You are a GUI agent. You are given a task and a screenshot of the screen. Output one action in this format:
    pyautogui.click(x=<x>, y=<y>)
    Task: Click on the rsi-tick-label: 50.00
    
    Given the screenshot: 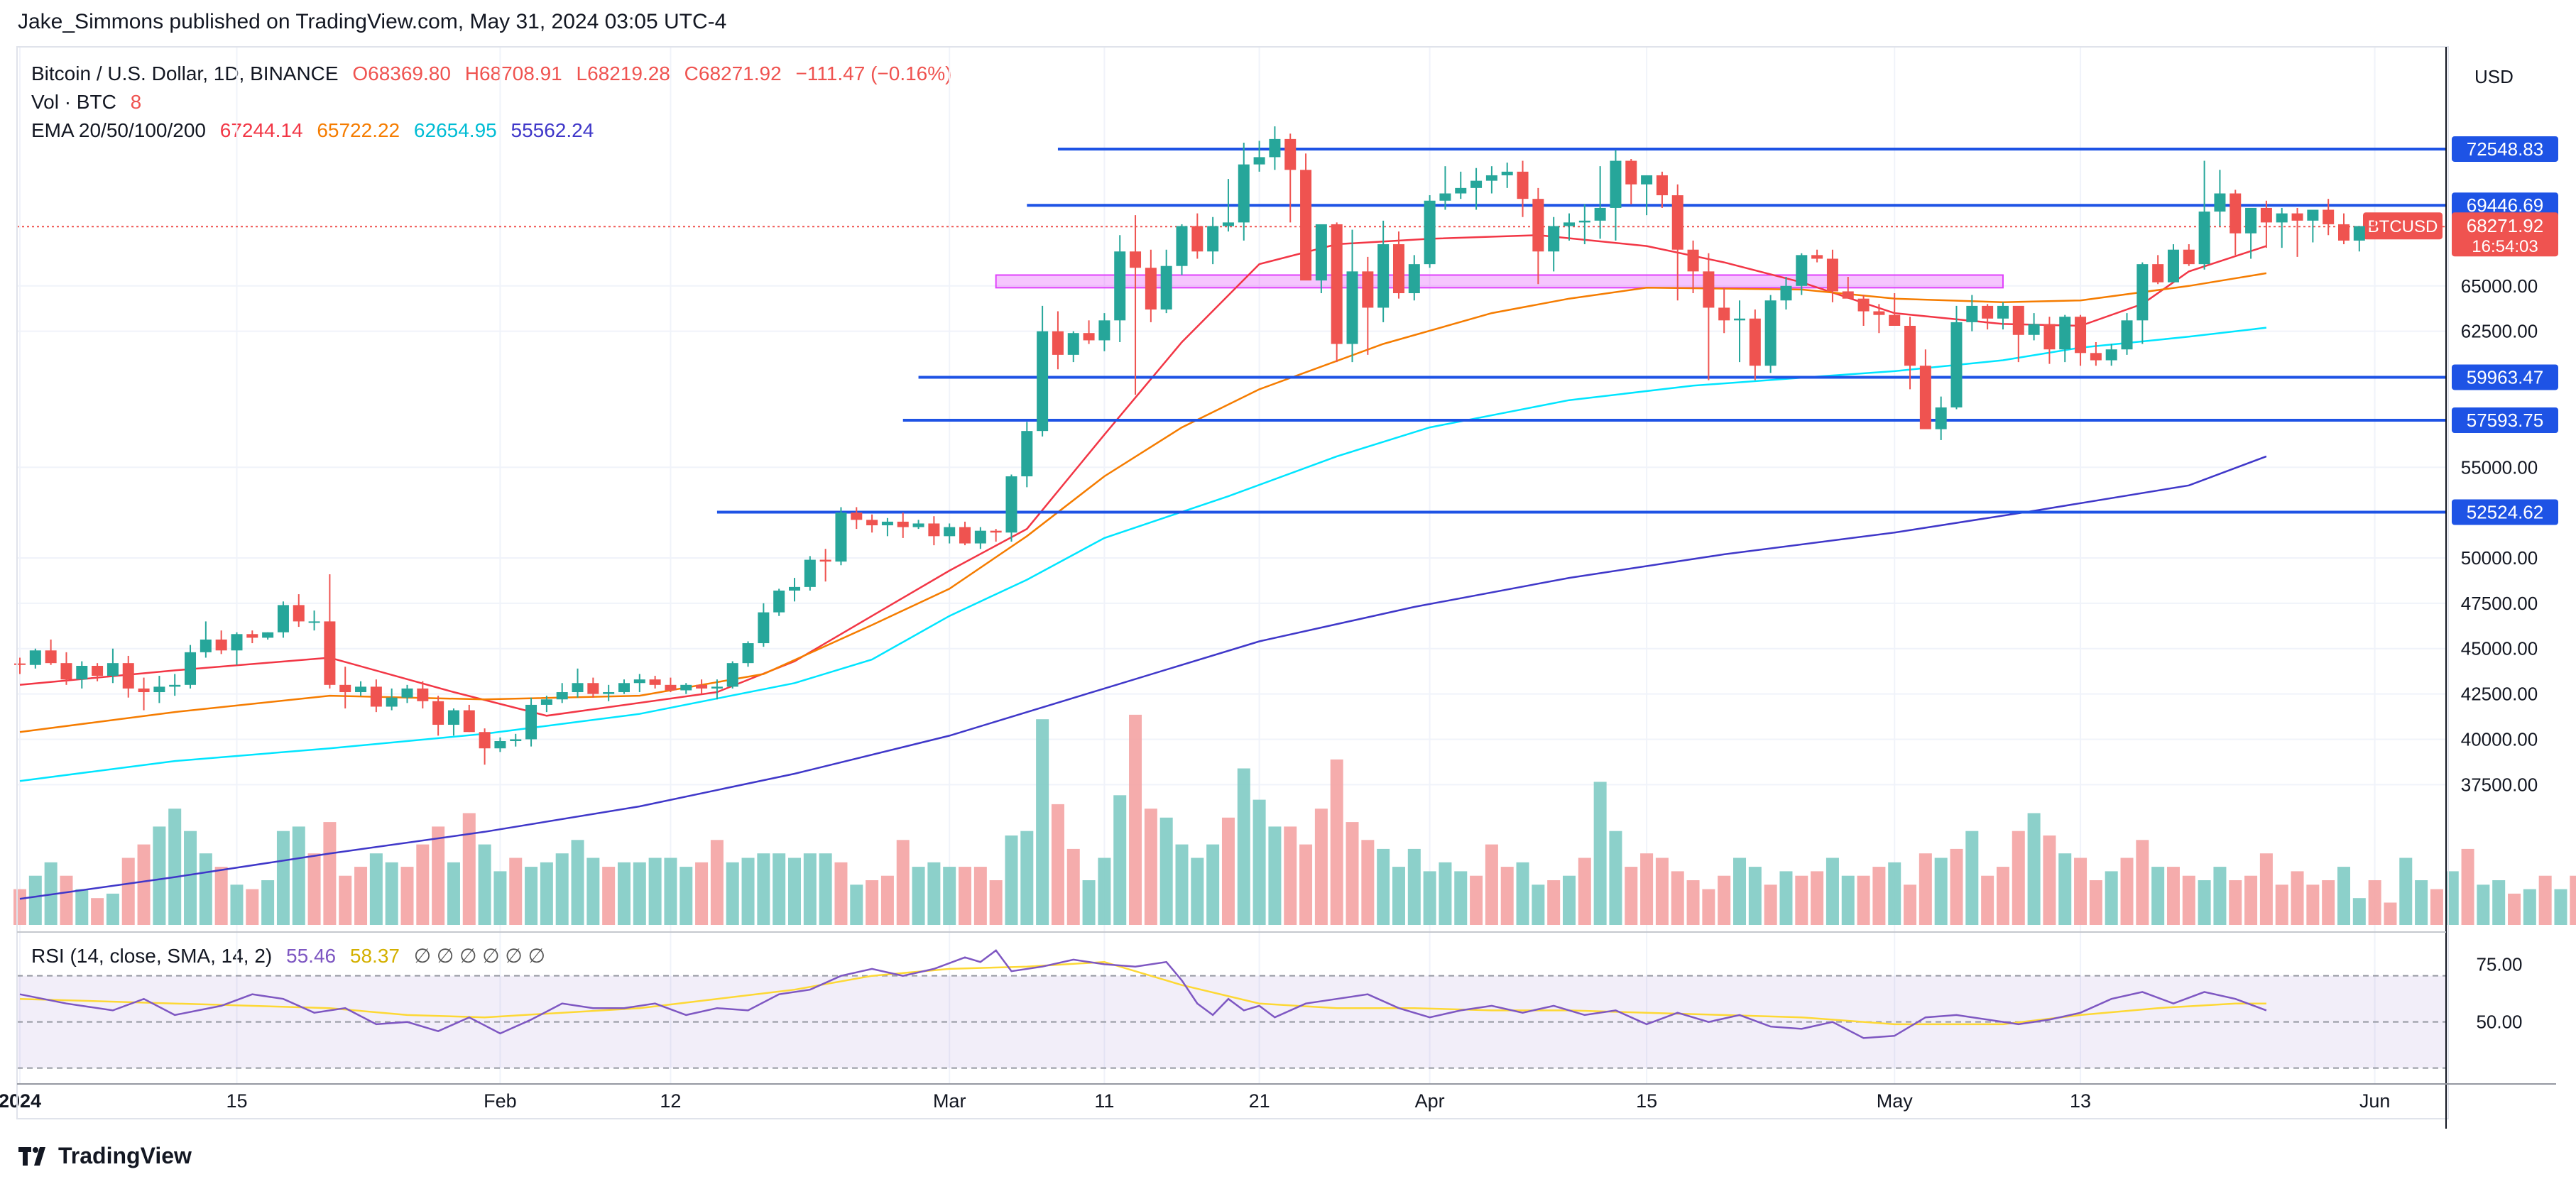 What is the action you would take?
    pyautogui.click(x=2499, y=1022)
    